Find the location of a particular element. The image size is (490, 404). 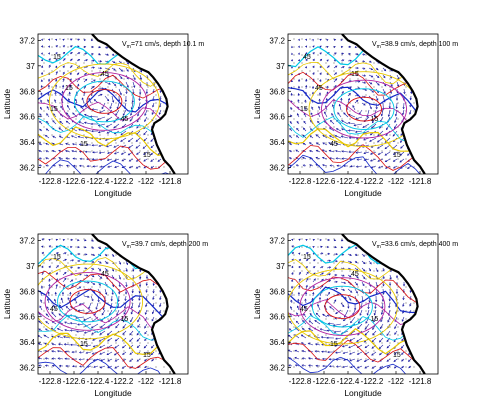

panel-annotation: Vm=38.9 cm/s, depth 100 m is located at coordinates (415, 45).